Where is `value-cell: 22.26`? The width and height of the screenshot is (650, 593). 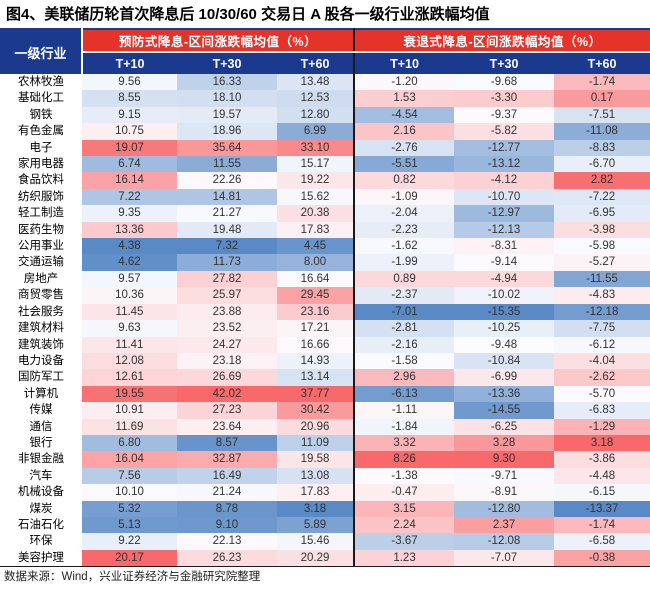 value-cell: 22.26 is located at coordinates (227, 180).